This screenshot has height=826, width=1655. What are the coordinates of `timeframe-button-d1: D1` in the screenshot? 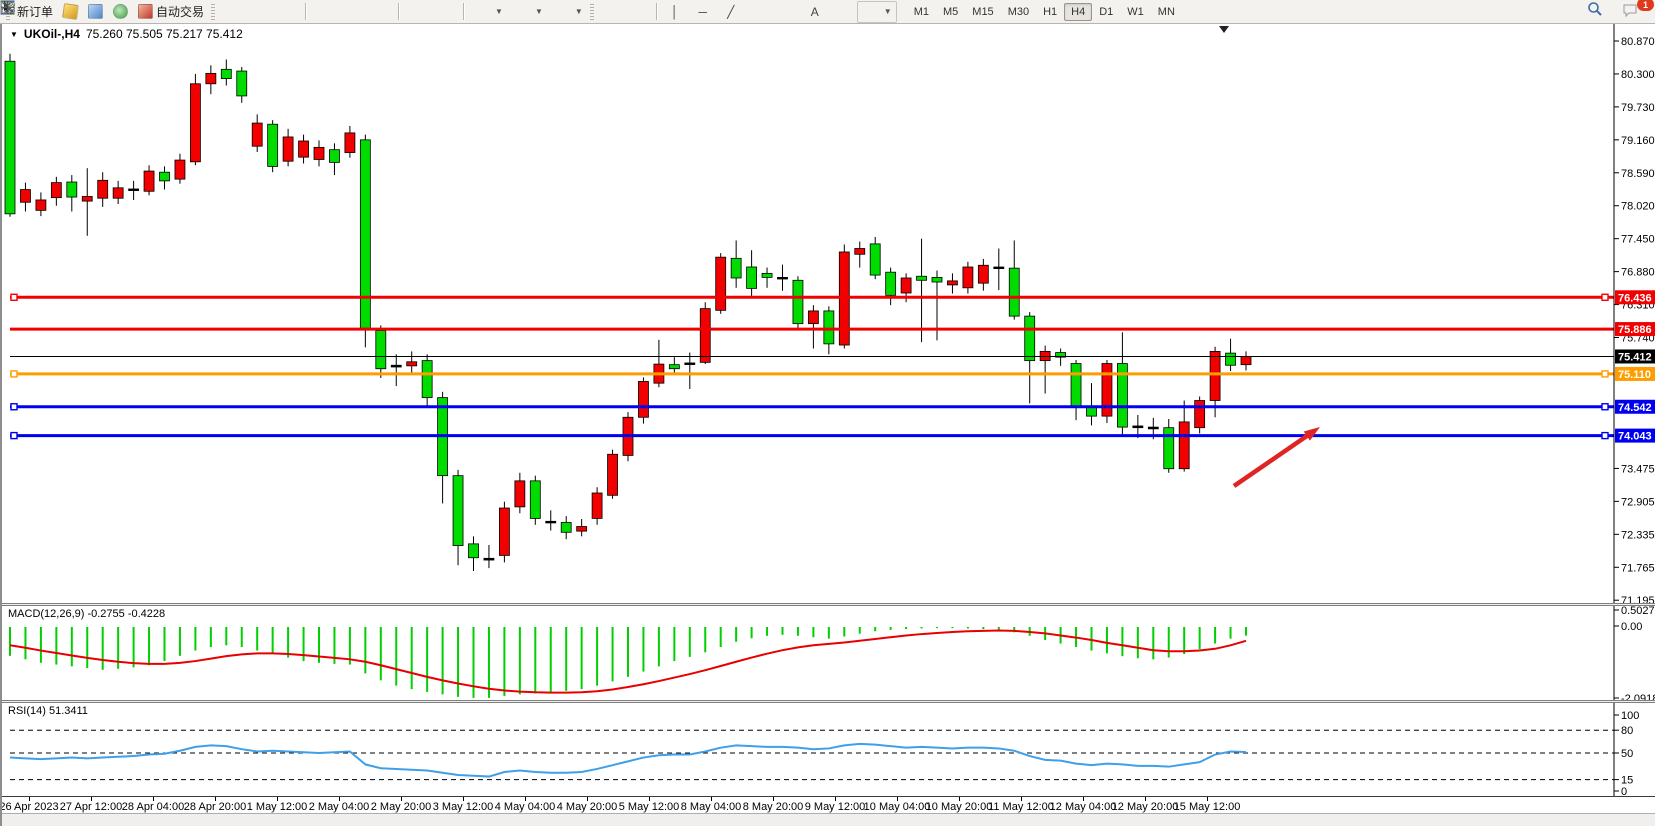 It's located at (1106, 11).